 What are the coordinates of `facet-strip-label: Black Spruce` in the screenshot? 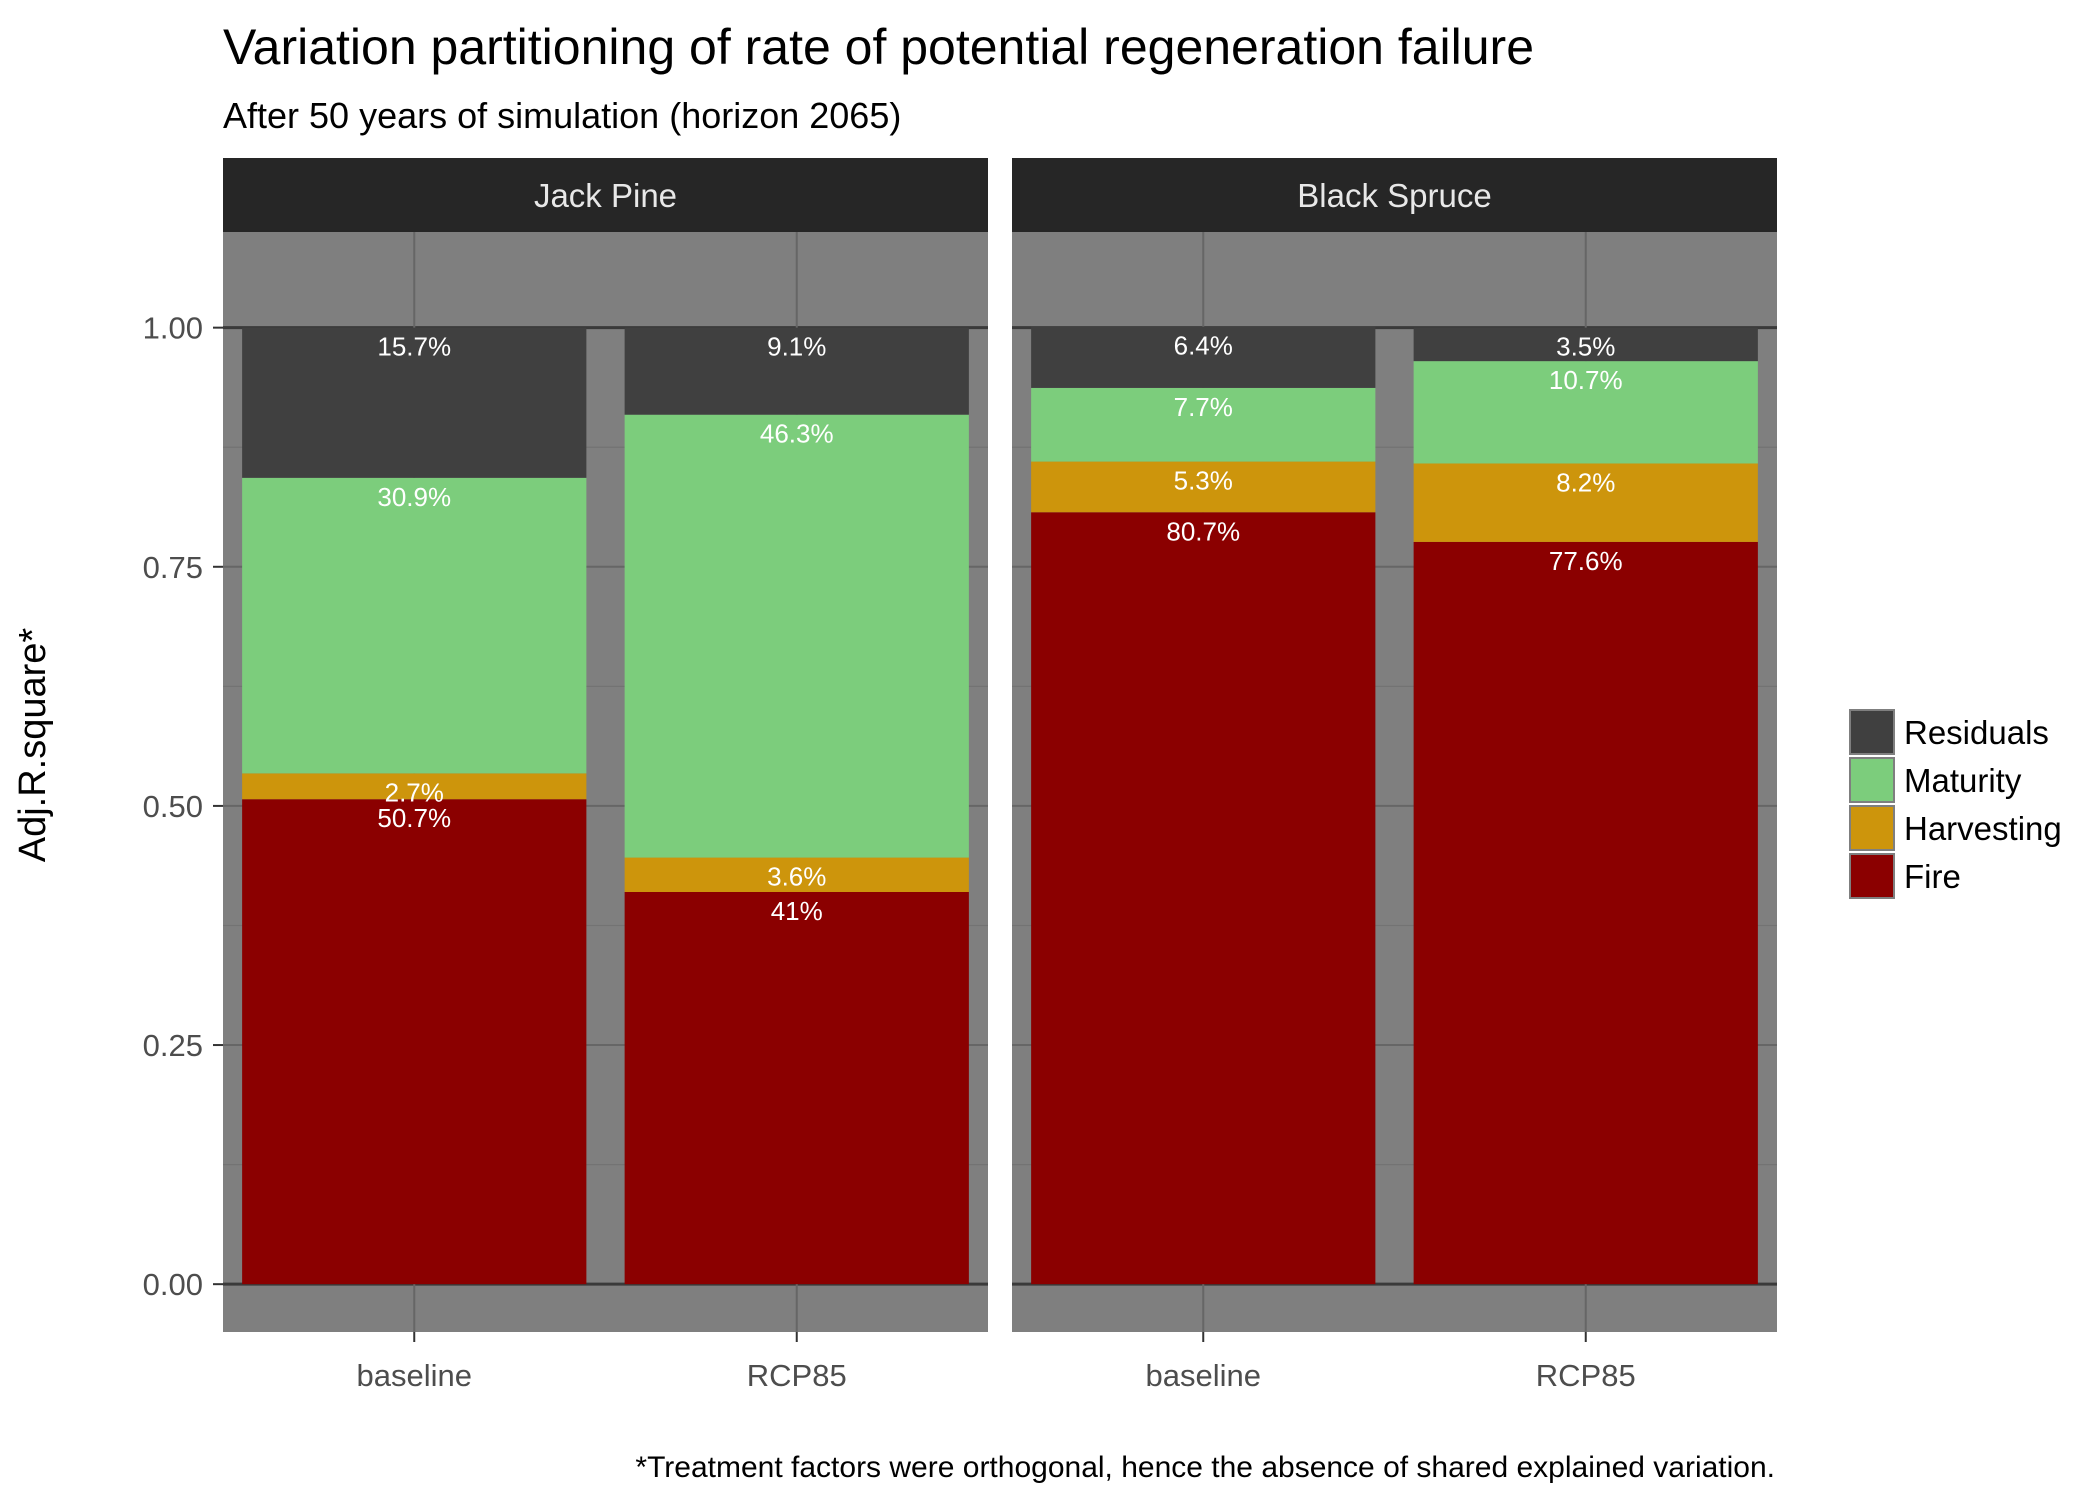 It's located at (1394, 195).